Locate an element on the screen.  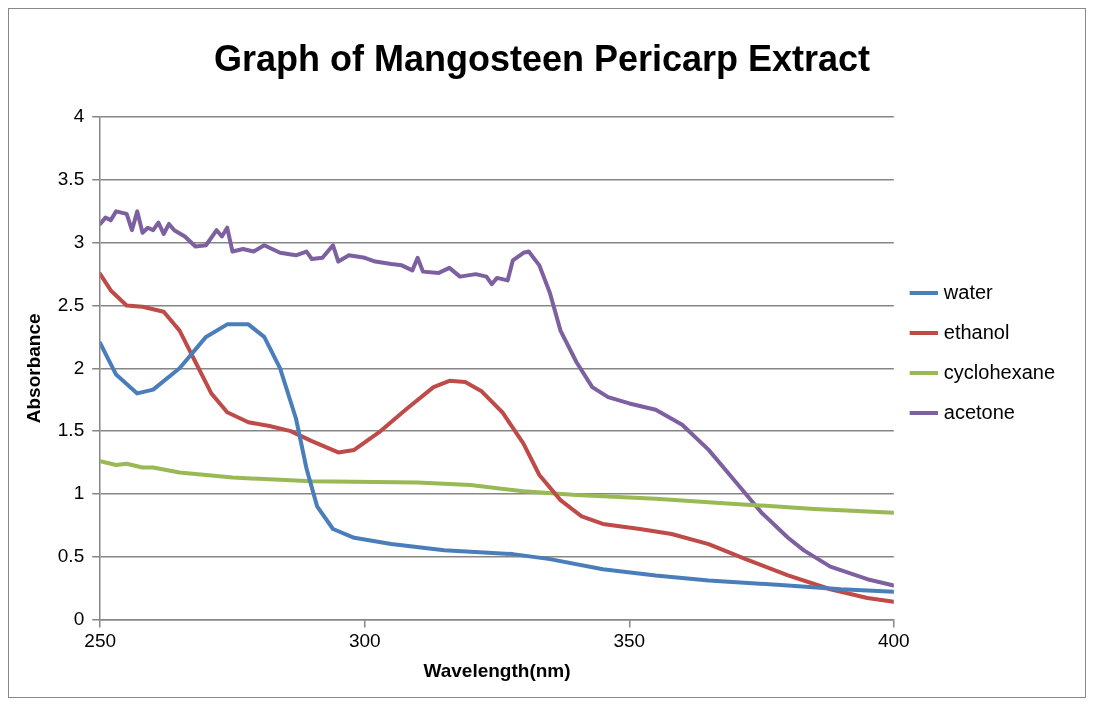
y-tick-label: 1 is located at coordinates (79, 493).